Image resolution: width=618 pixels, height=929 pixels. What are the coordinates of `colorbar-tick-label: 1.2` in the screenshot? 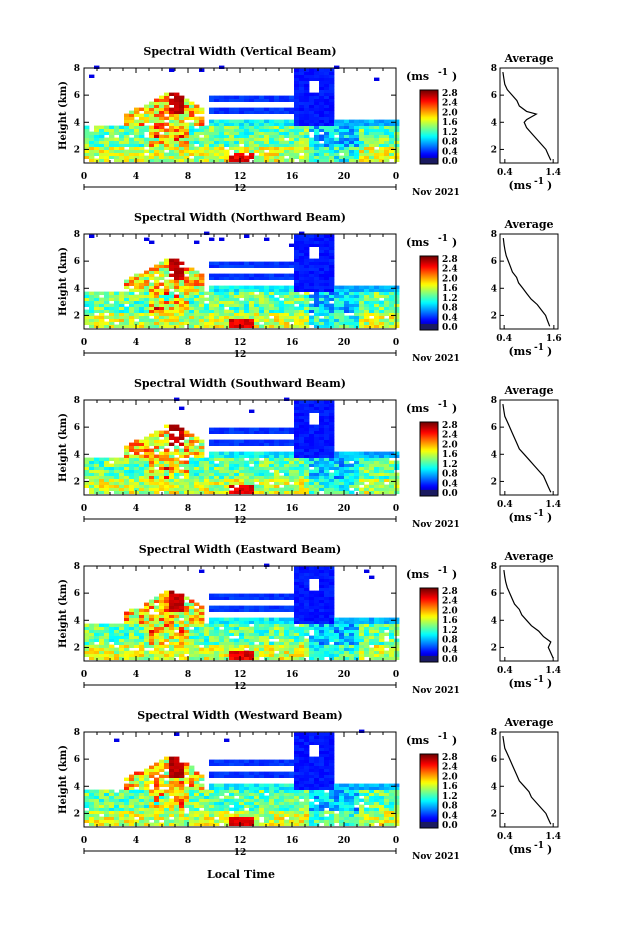 It's located at (450, 465).